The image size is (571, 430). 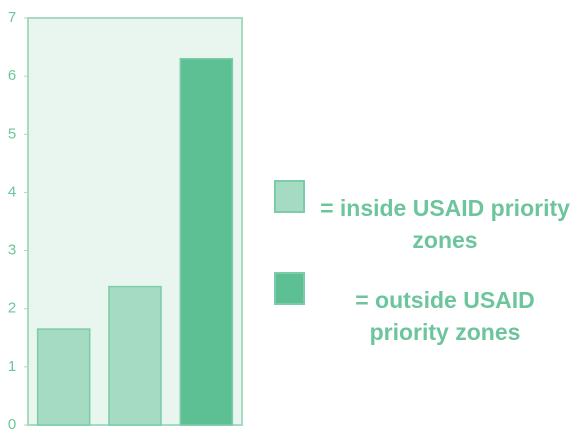 What do you see at coordinates (12, 366) in the screenshot?
I see `y-tick-label: 1` at bounding box center [12, 366].